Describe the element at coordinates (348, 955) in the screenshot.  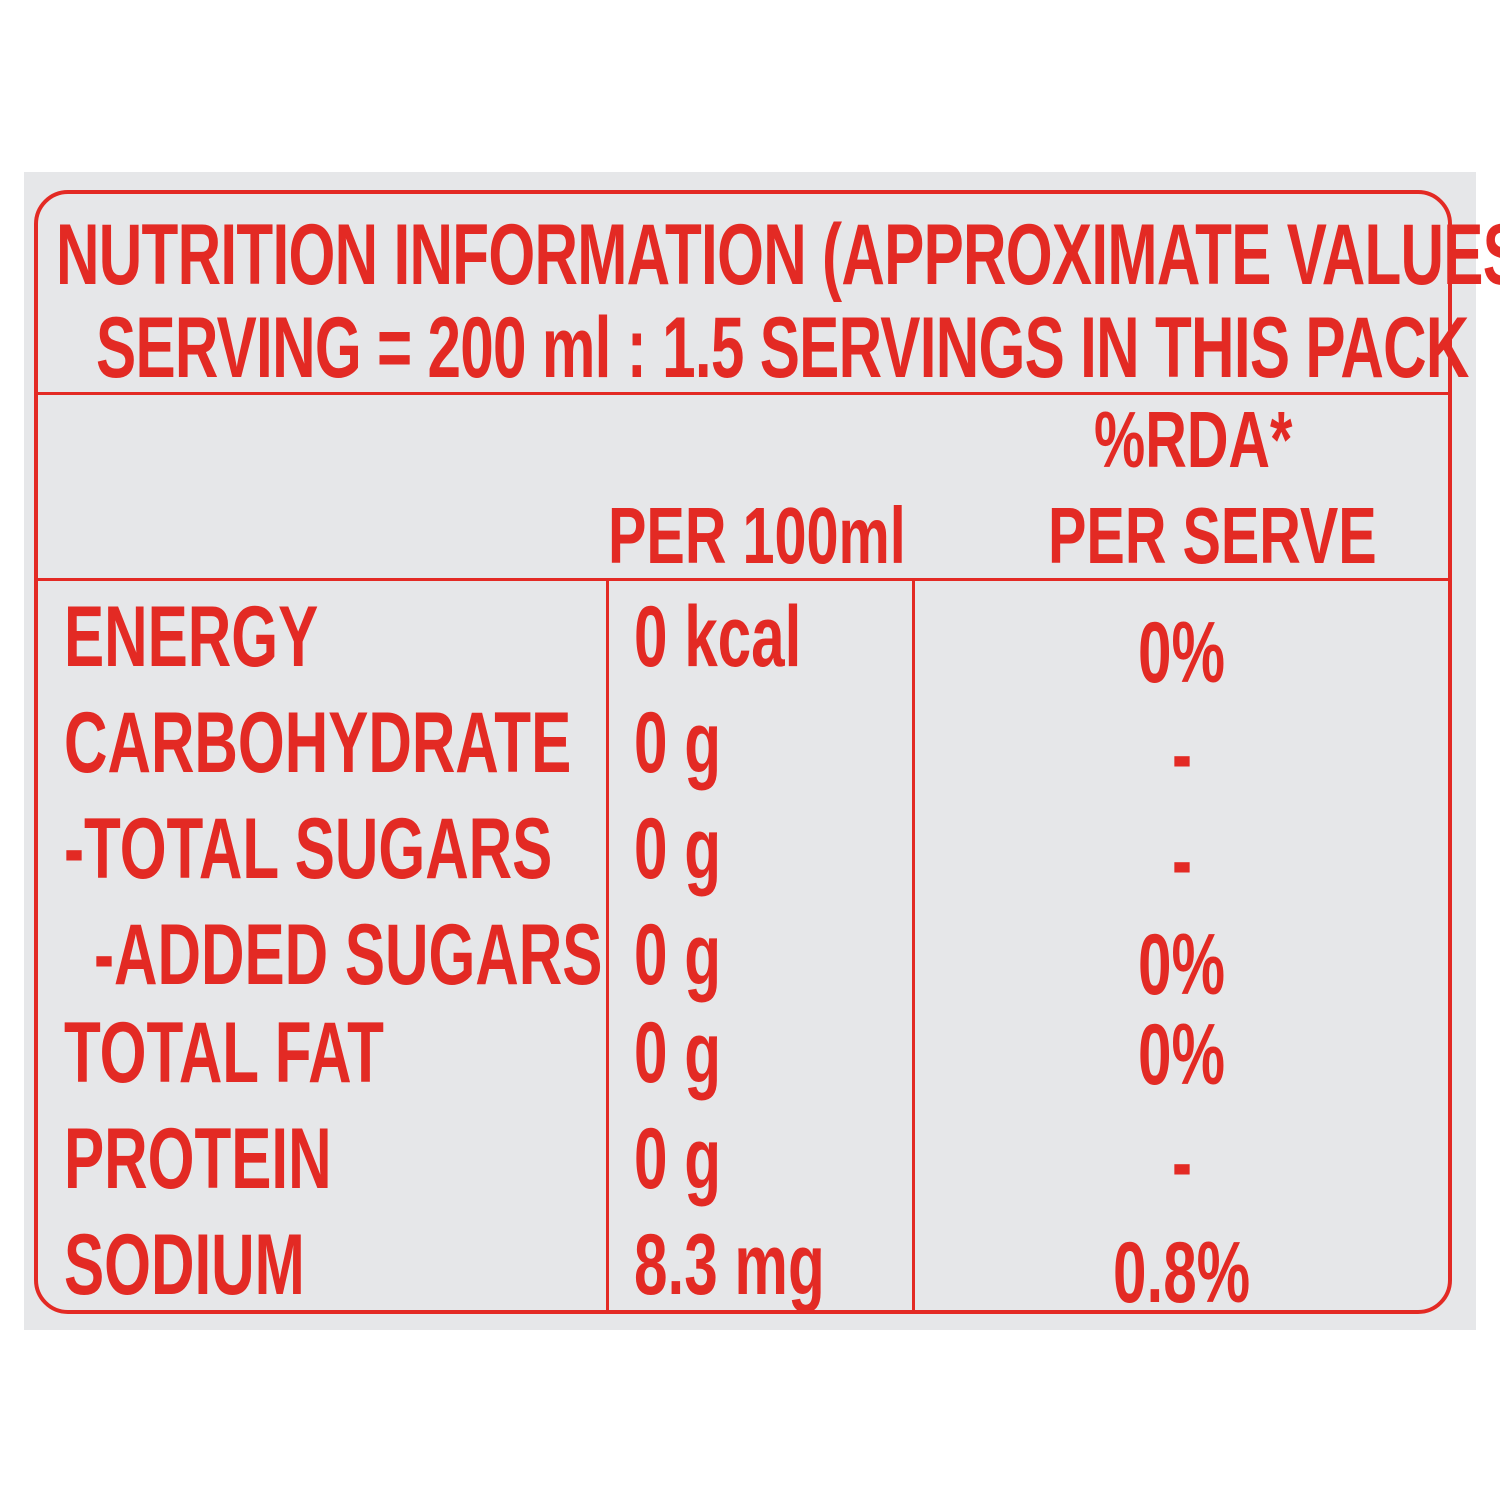
I see `nutrient-name: -ADDED SUGARS` at that location.